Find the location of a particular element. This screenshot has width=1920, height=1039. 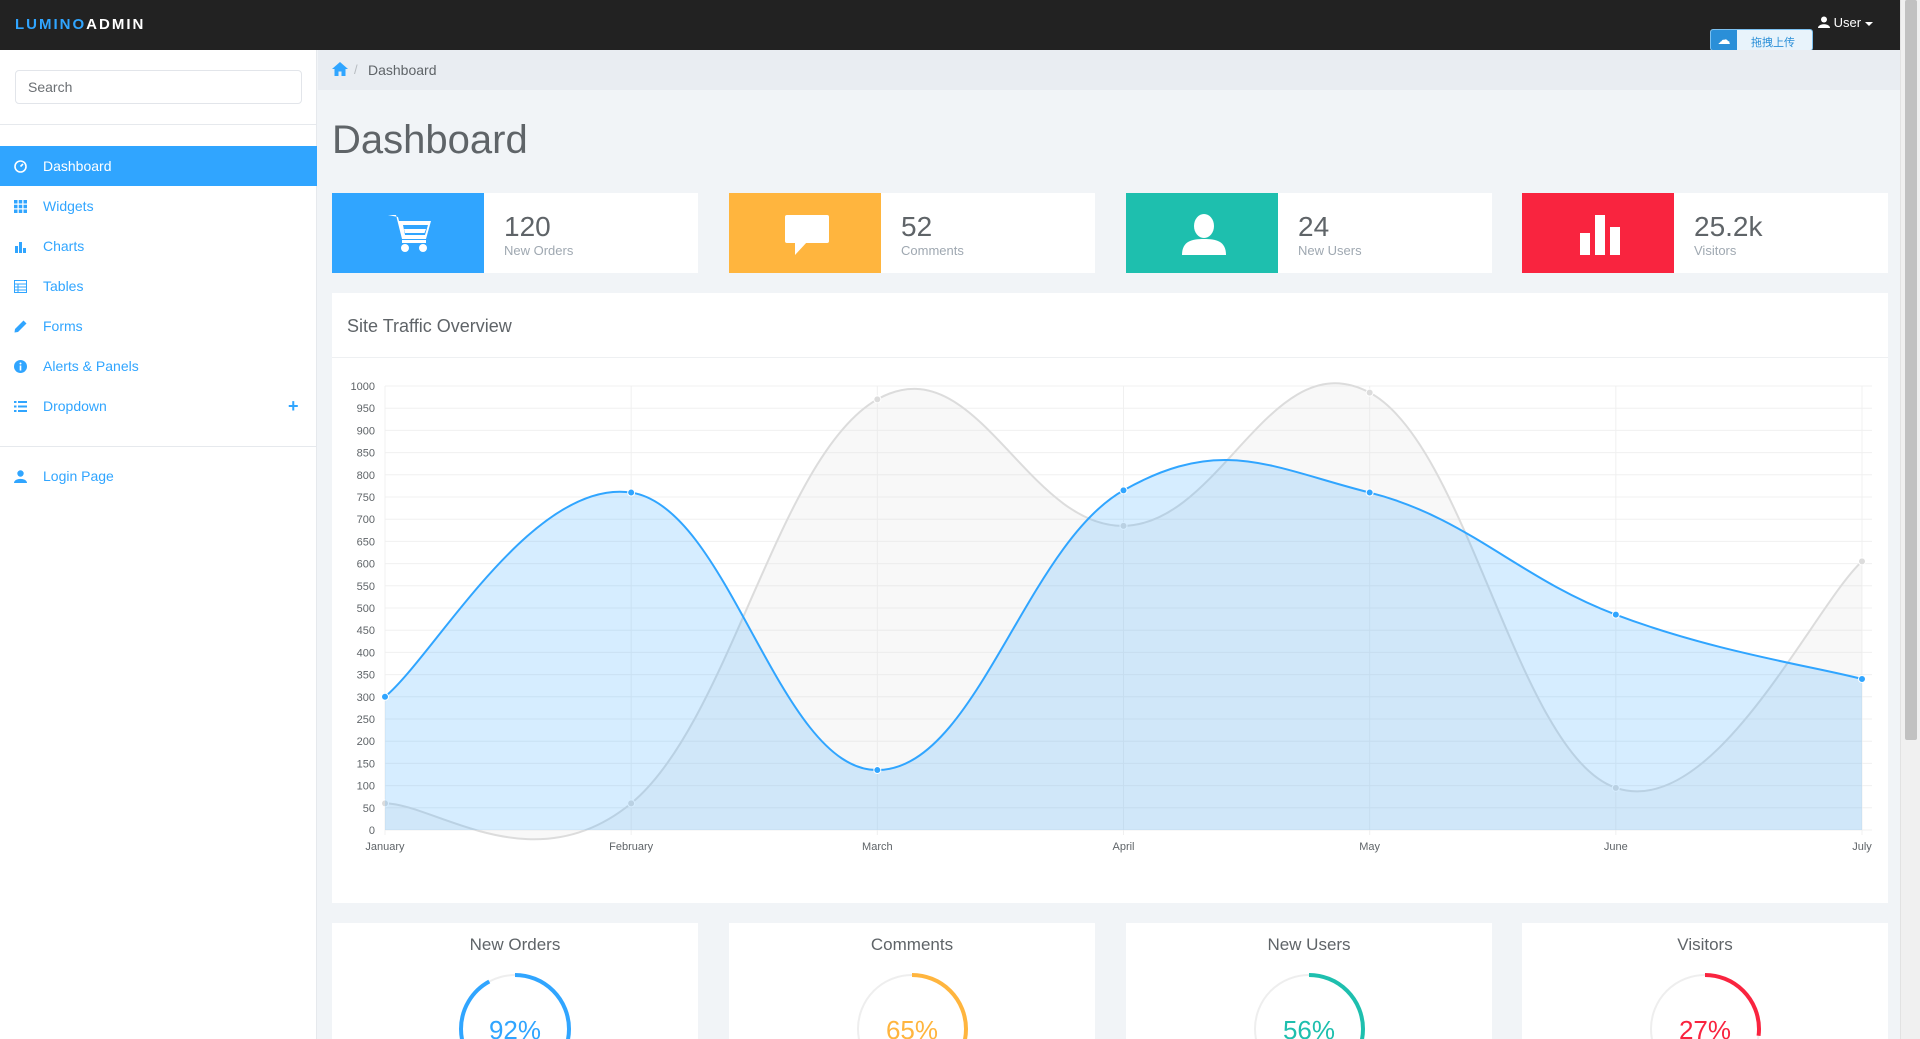

x-tick-label: February is located at coordinates (631, 847).